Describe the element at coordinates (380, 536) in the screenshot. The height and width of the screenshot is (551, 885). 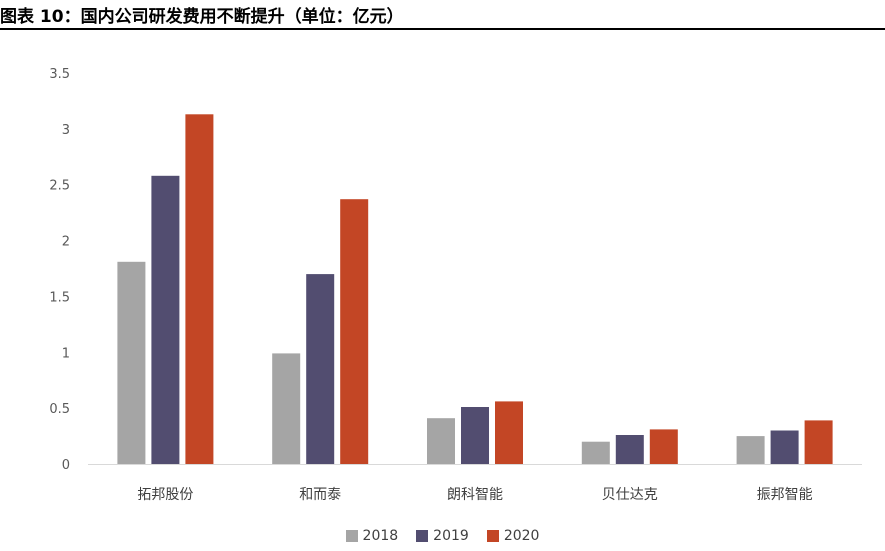
I see `legend-label: 2018` at that location.